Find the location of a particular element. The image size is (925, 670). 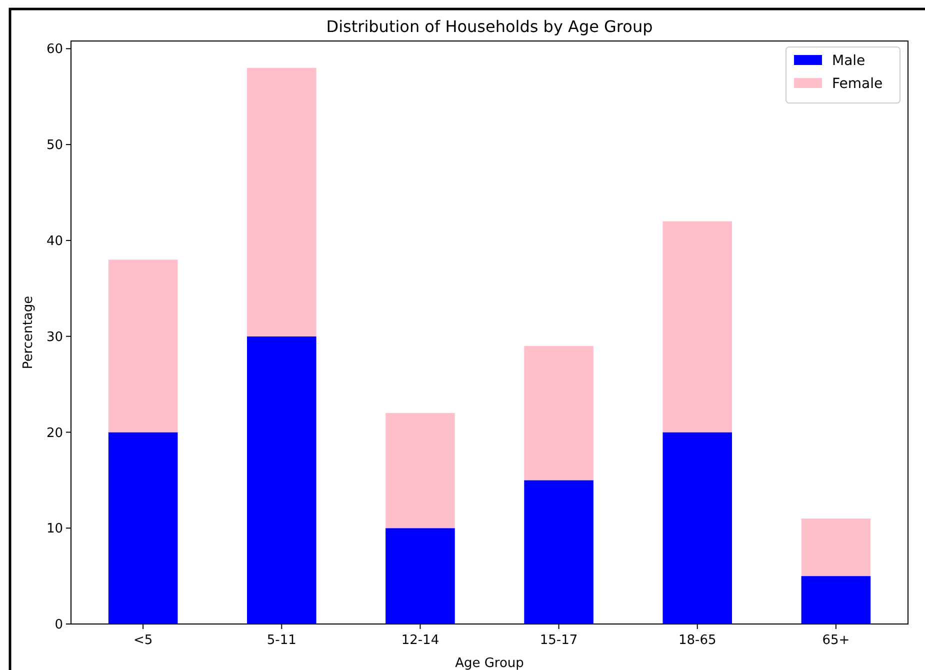

y-tick-label: 60 is located at coordinates (54, 50).